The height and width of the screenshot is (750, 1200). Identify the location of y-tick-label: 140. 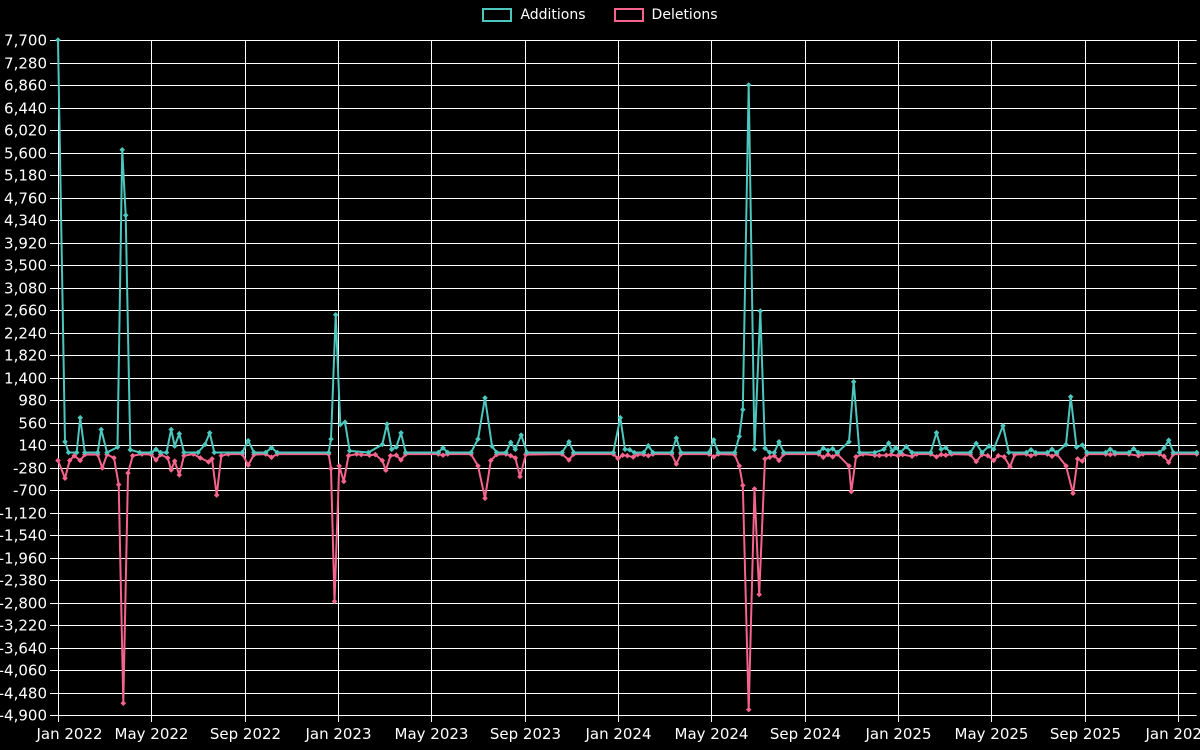
(32, 446).